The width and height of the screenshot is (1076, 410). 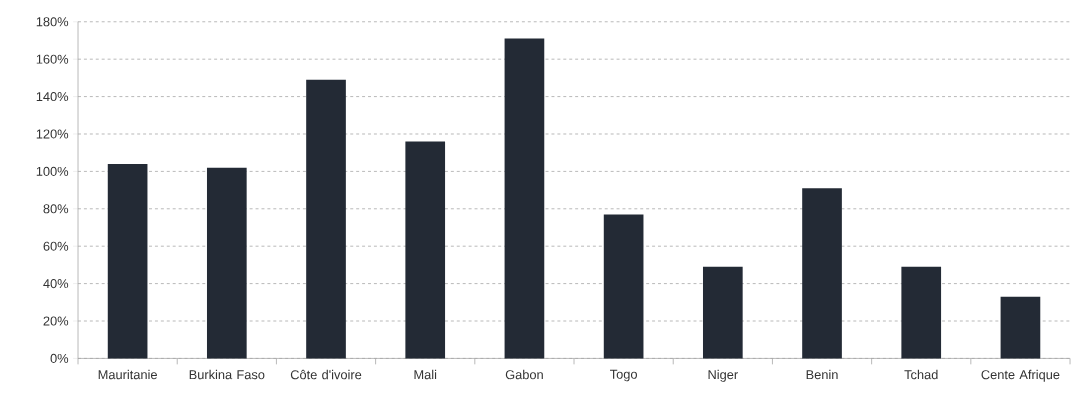 I want to click on y-tick-label: 100%, so click(x=52, y=171).